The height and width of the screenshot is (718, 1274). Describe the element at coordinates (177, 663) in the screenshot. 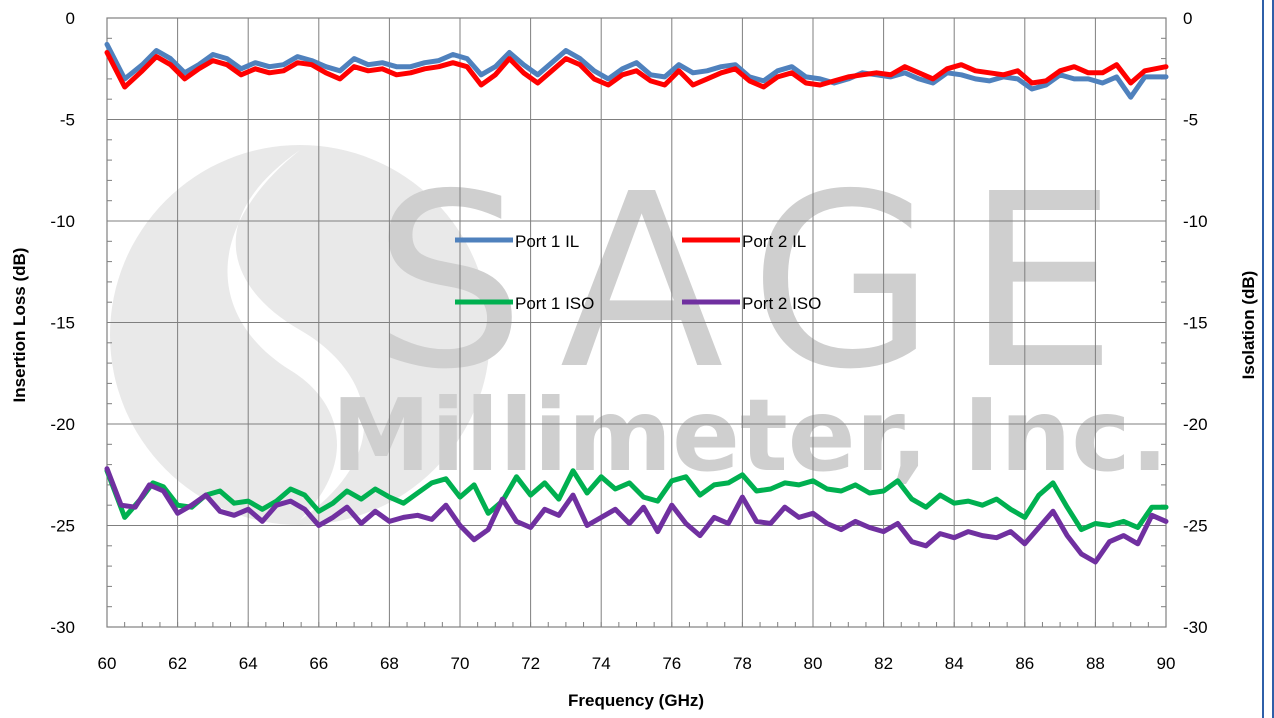

I see `x-tick-label: 62` at that location.